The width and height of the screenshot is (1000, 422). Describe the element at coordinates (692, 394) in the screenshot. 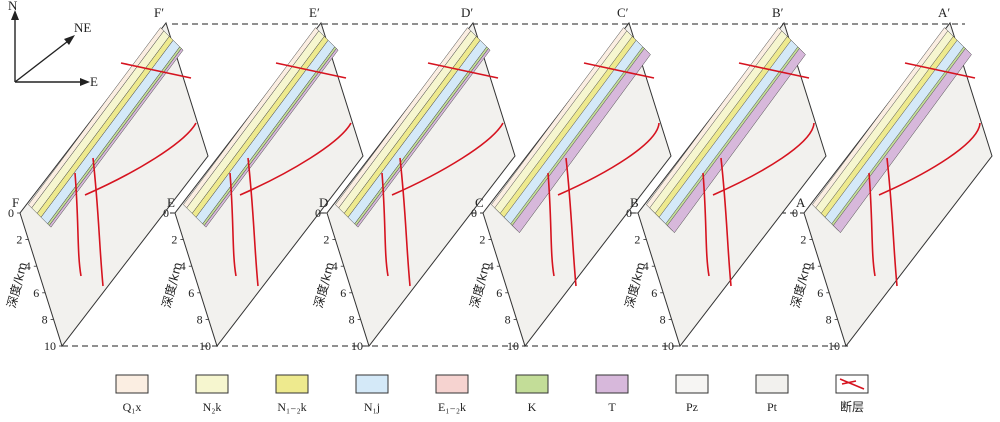

I see `legend-item: Pz` at that location.